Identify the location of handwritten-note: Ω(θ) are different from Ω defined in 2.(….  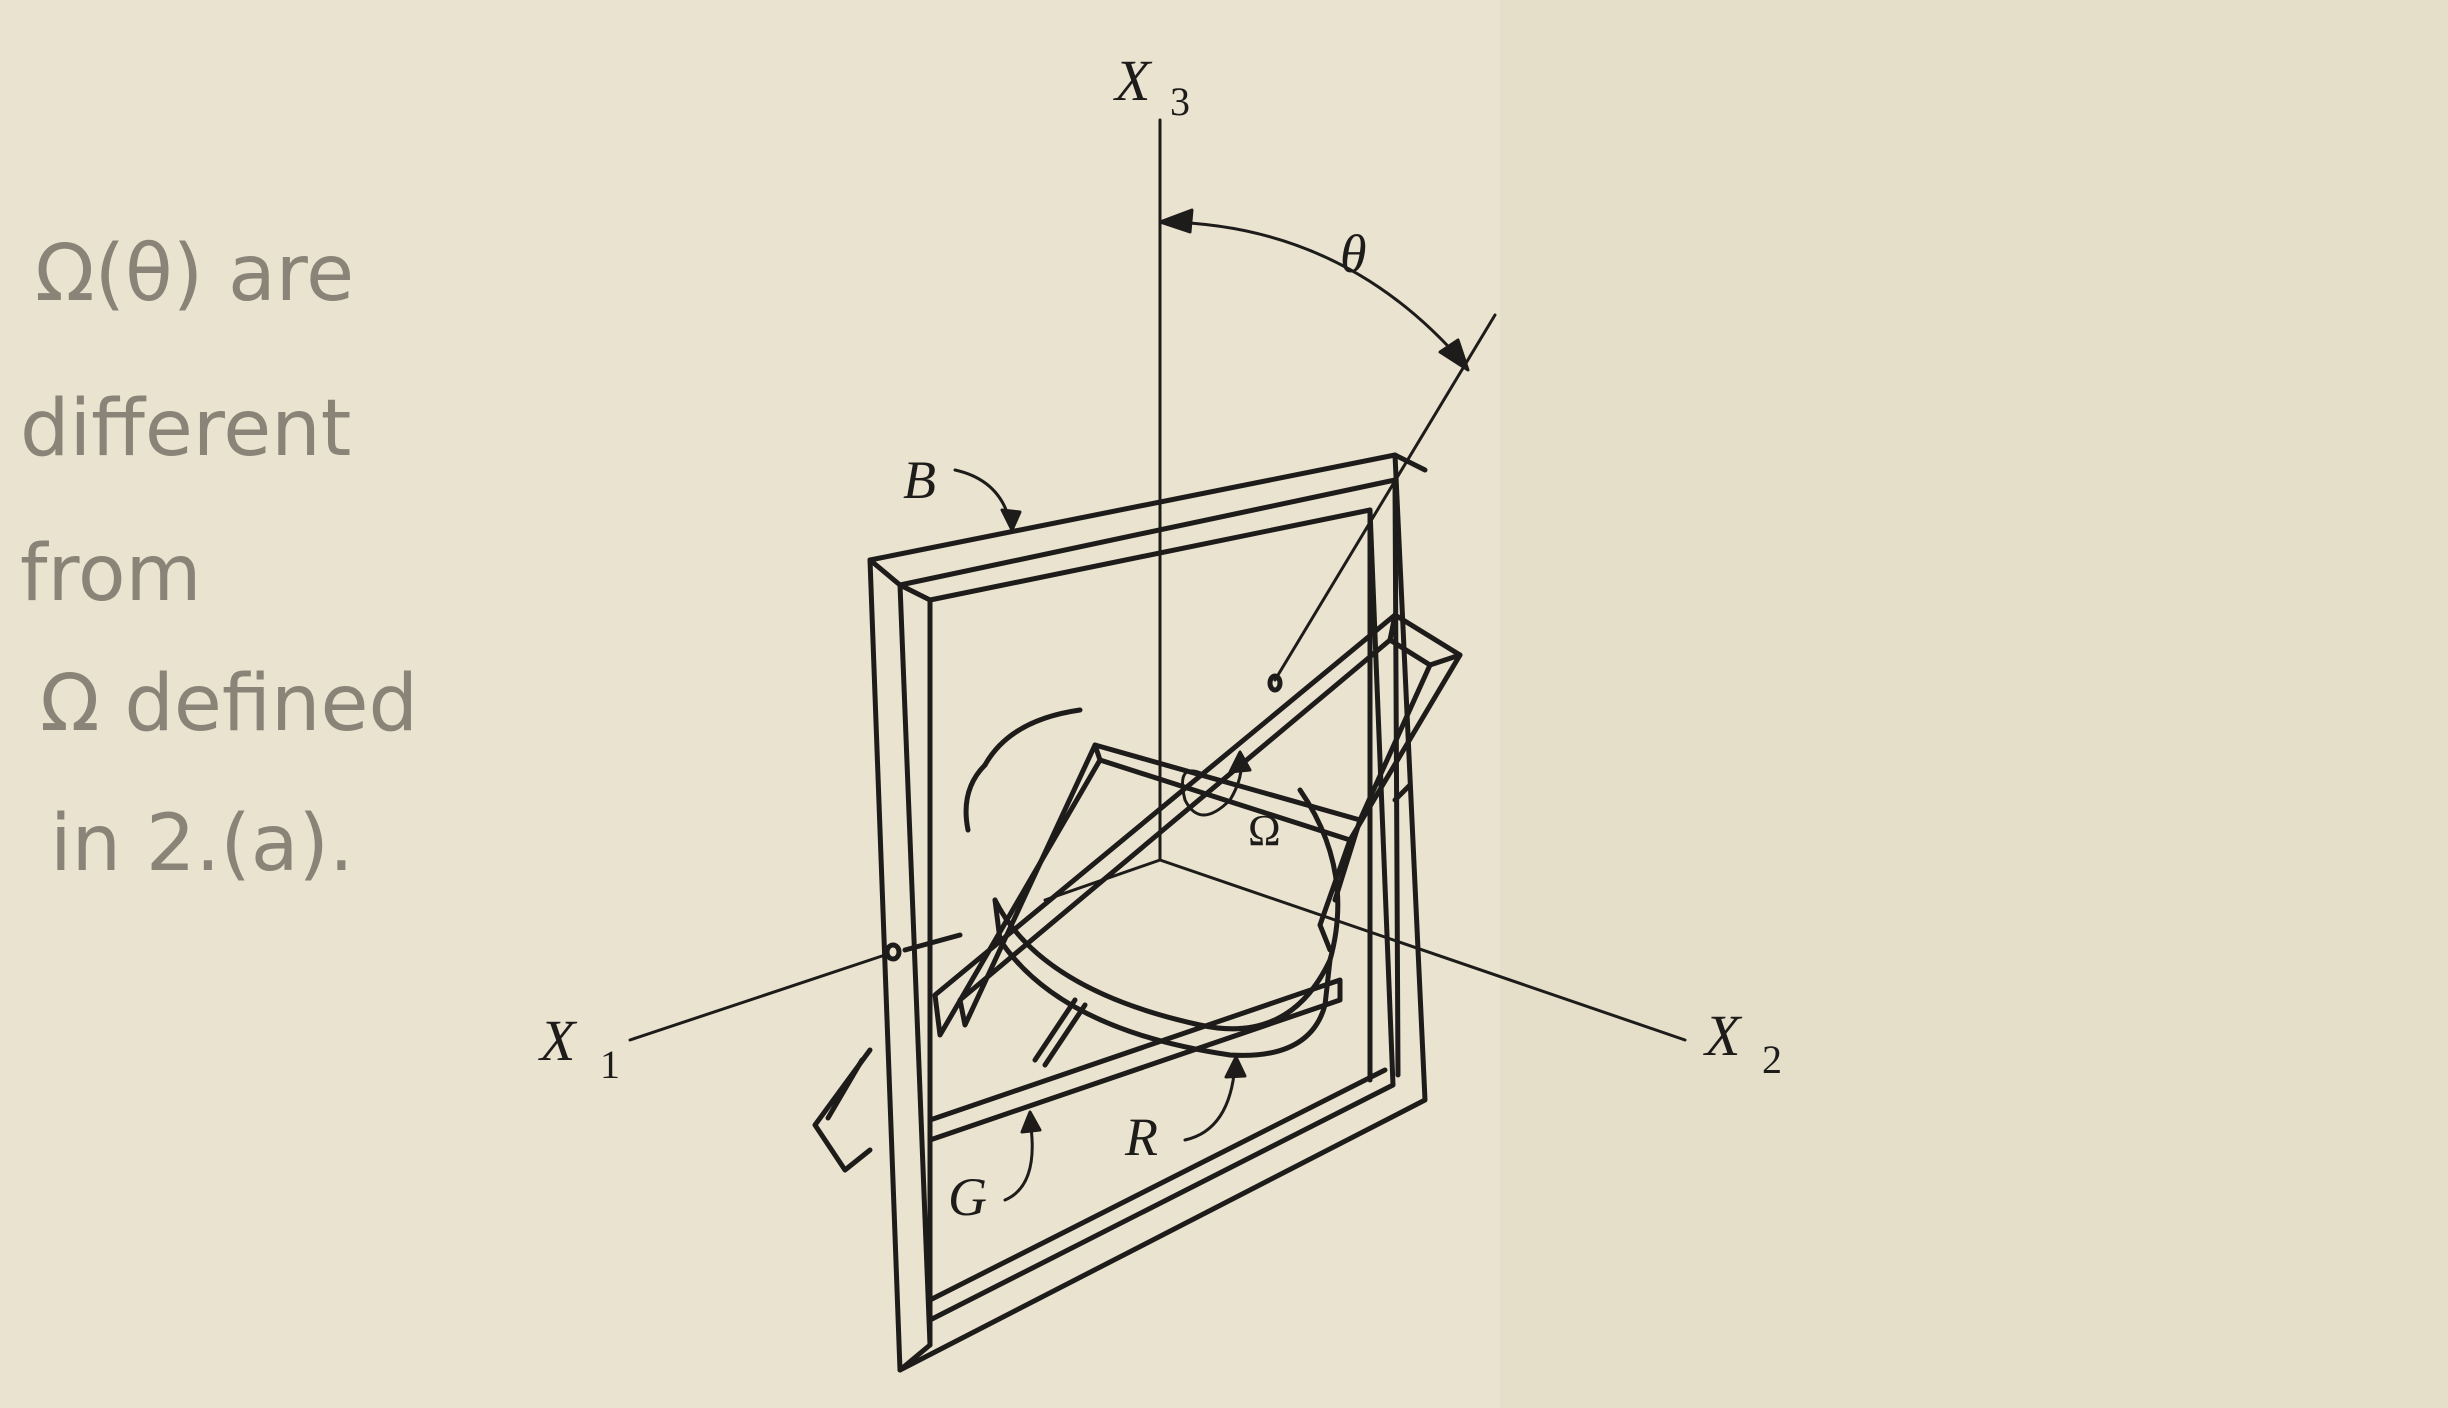
(219, 559).